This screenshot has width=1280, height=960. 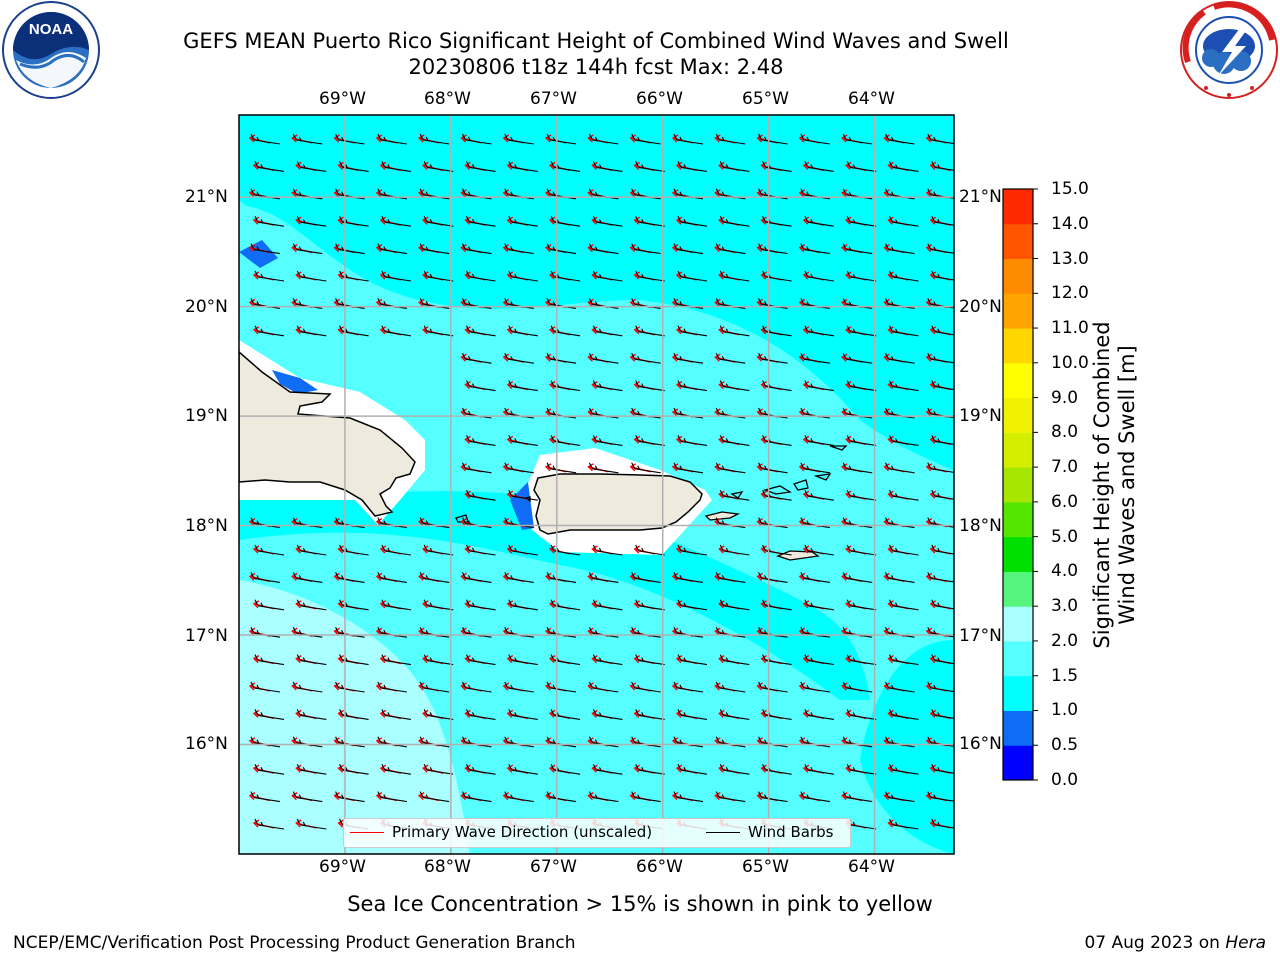 I want to click on legend-wind-barbs: Wind Barbs, so click(x=769, y=832).